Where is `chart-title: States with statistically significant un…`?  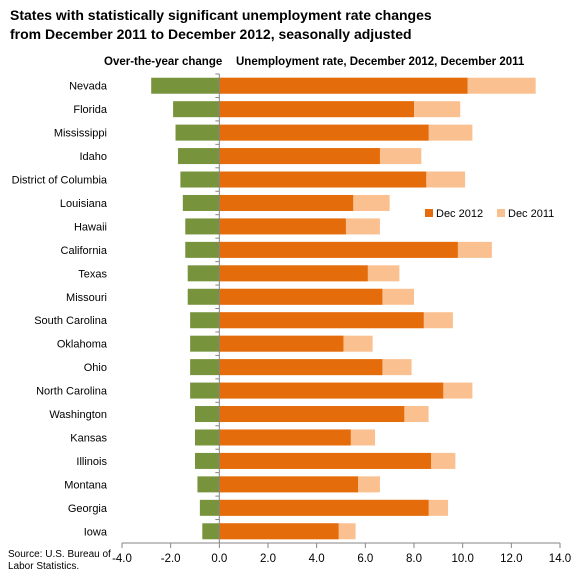
chart-title: States with statistically significant un… is located at coordinates (290, 25).